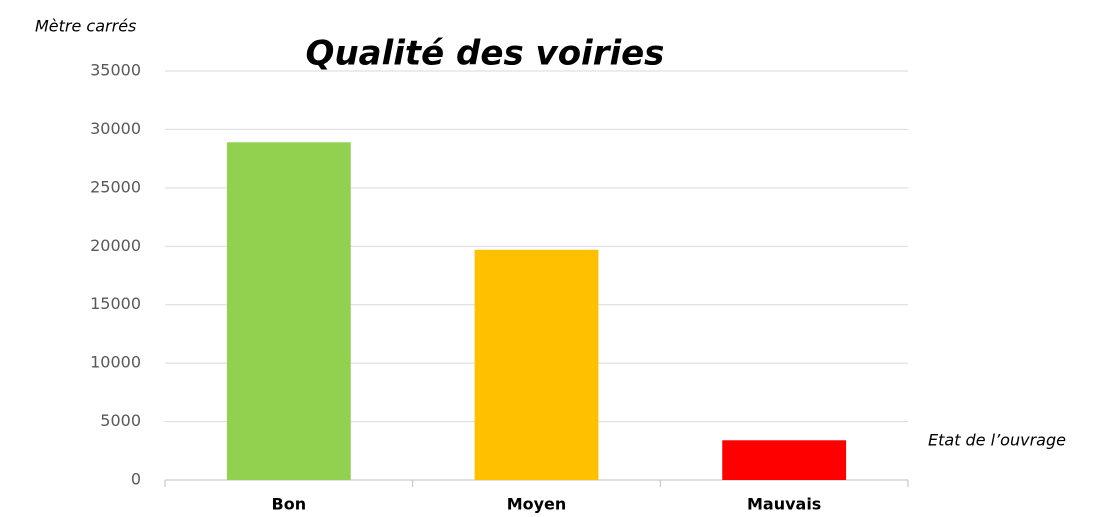 The image size is (1108, 517). Describe the element at coordinates (997, 440) in the screenshot. I see `x-axis-title: Etat de l’ouvrage` at that location.